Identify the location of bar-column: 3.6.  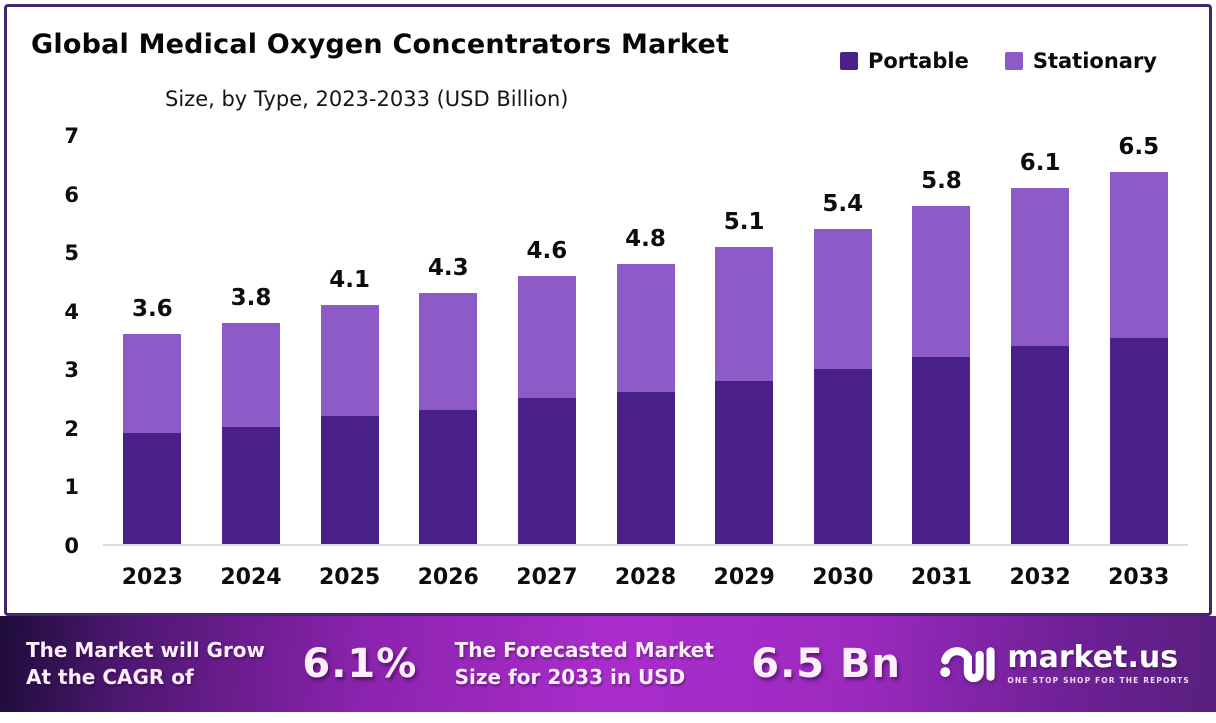
(152, 340).